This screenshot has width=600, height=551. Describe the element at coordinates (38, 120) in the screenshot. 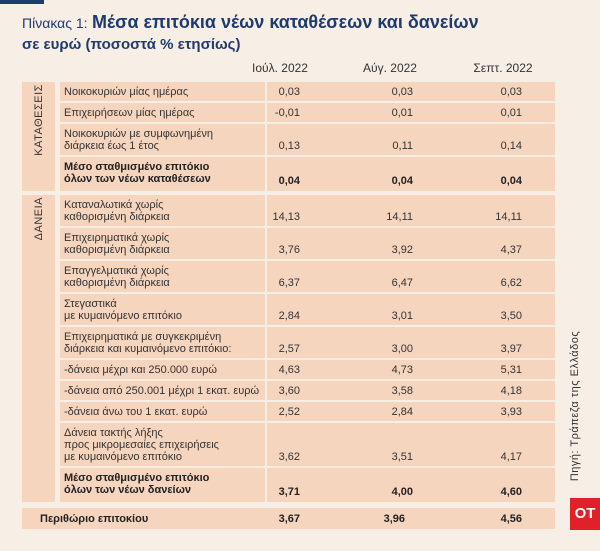

I see `section-name: ΚΑΤΑΘΕΣΕΙΣ` at that location.